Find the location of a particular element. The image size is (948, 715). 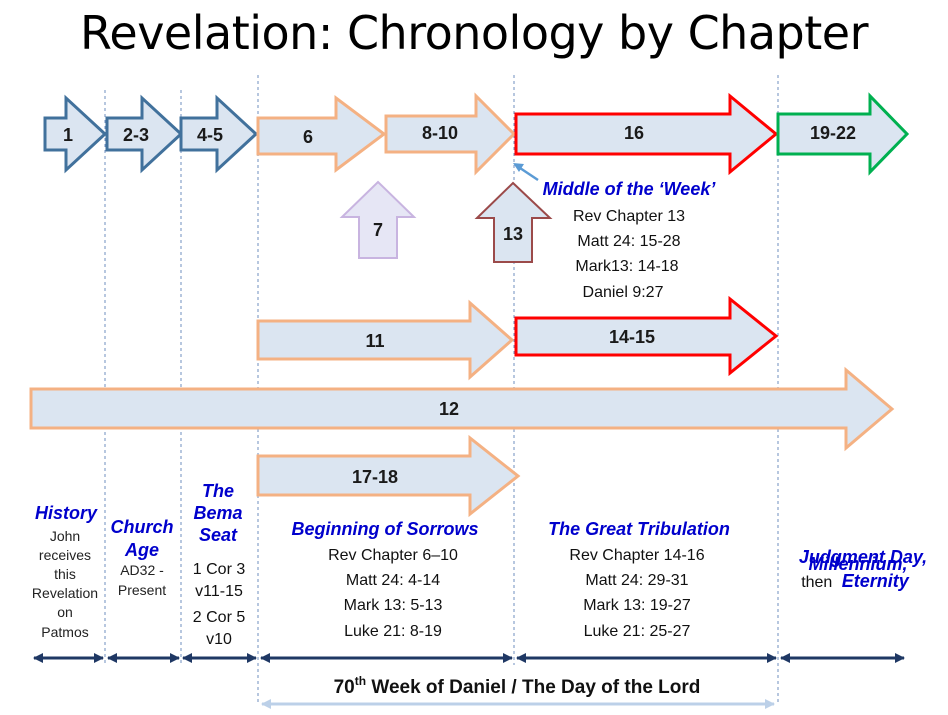

arrow-ch1: 1 is located at coordinates (75, 134).